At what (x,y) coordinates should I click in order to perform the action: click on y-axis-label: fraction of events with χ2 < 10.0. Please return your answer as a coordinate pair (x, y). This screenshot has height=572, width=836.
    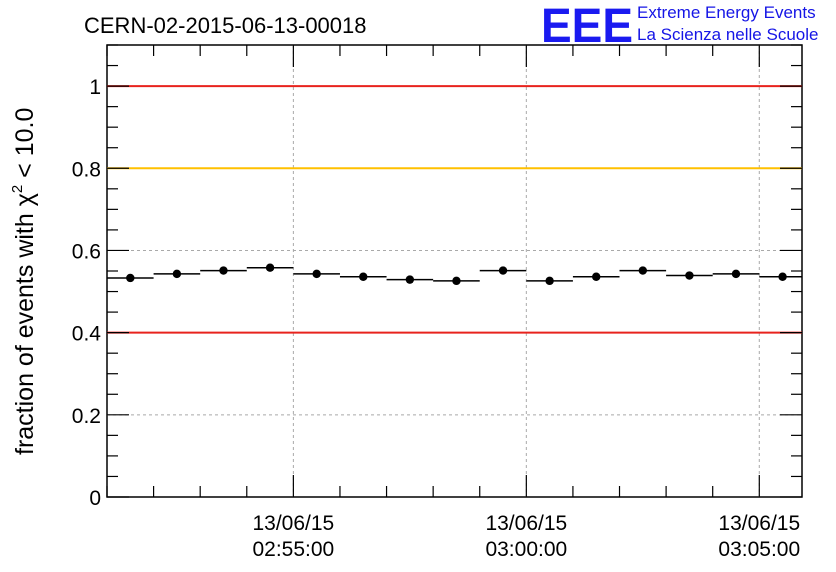
    Looking at the image, I should click on (24, 281).